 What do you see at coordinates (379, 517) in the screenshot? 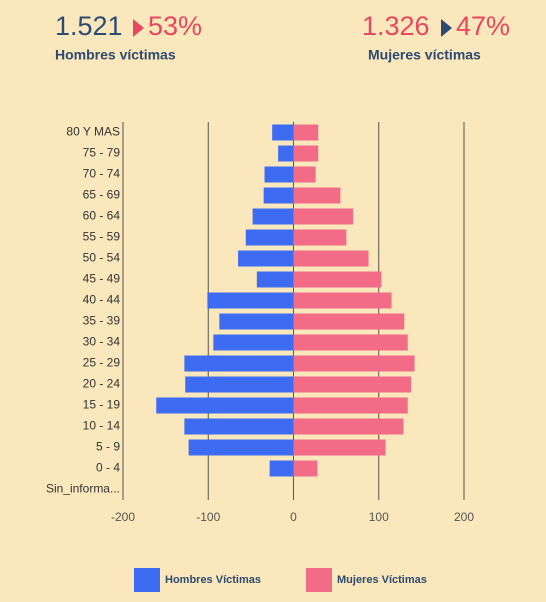
I see `x-tick-label: 100` at bounding box center [379, 517].